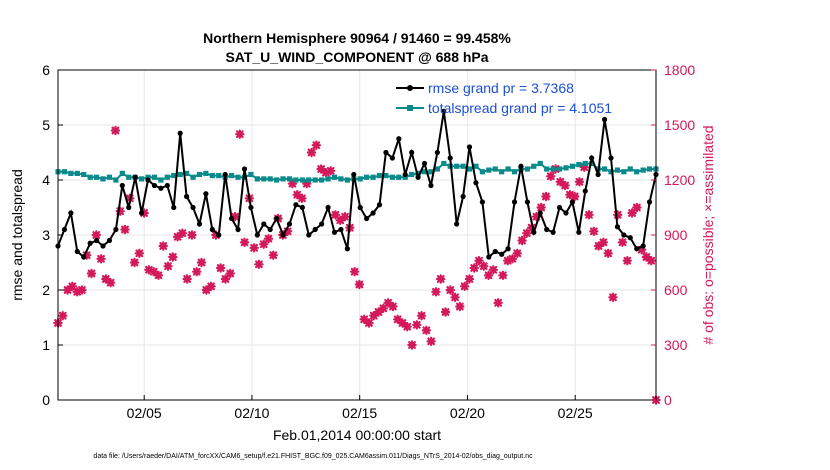 This screenshot has height=470, width=830. Describe the element at coordinates (676, 235) in the screenshot. I see `y-right-tick-label: 900` at that location.